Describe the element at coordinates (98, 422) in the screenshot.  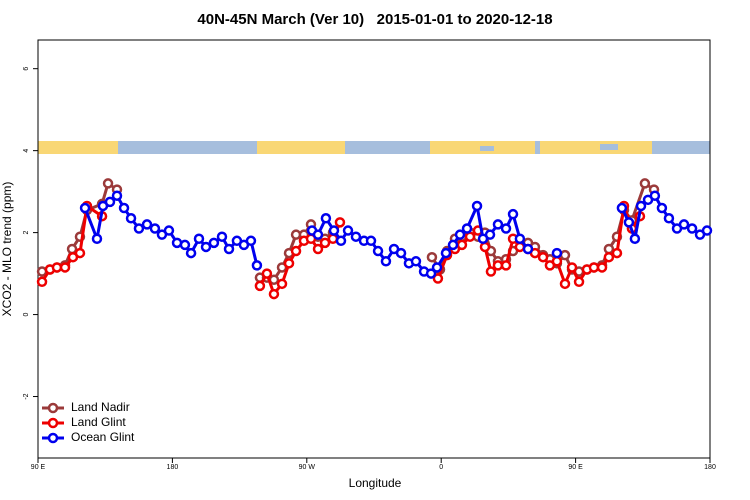
I see `legend-label: Land Glint` at that location.